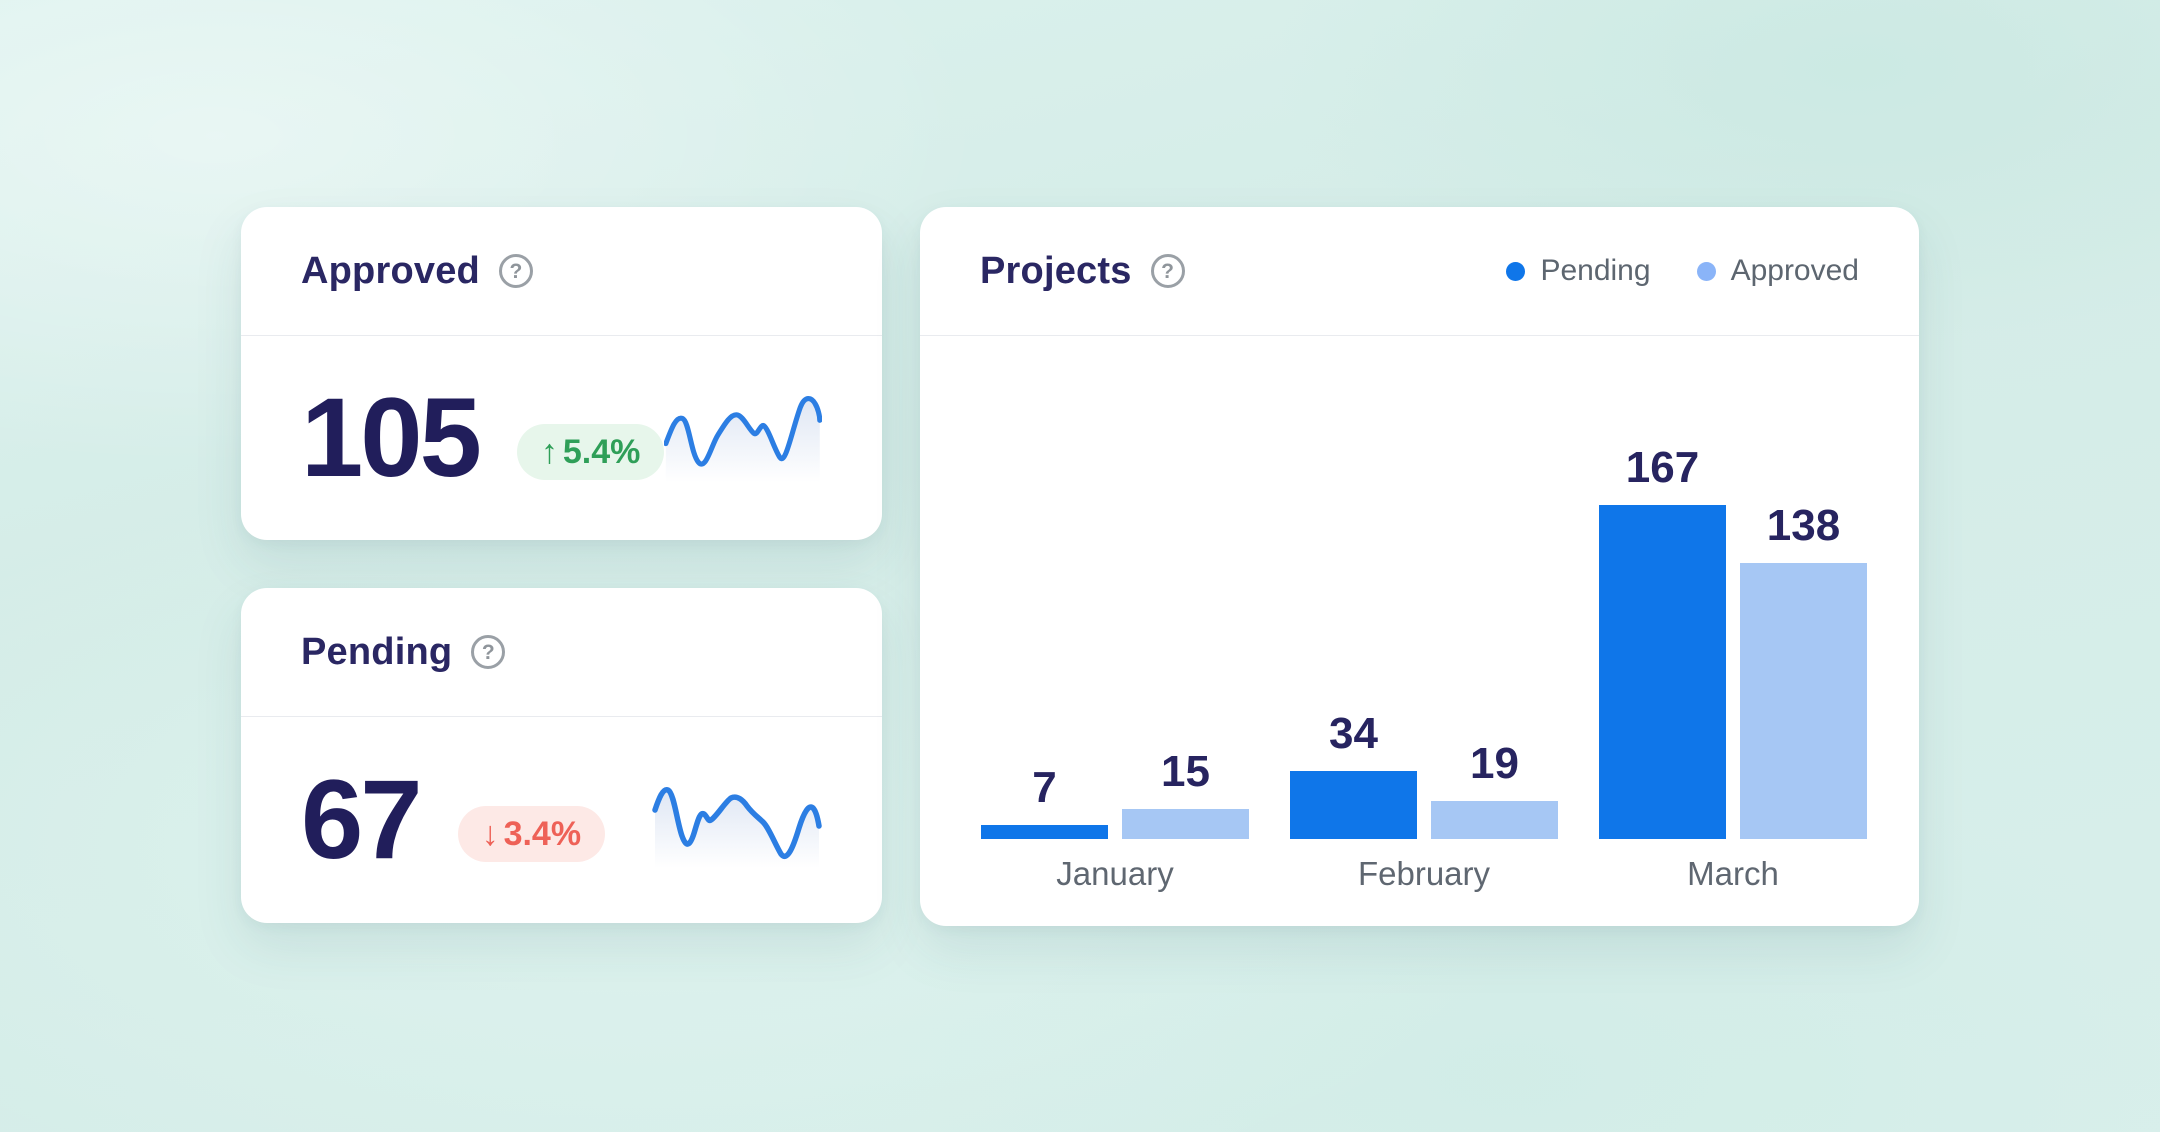  What do you see at coordinates (542, 834) in the screenshot?
I see `pending-delta-value: 3.4%` at bounding box center [542, 834].